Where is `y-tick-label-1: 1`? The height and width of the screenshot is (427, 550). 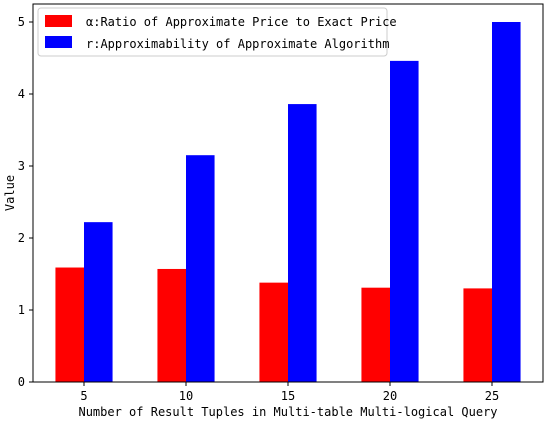 y-tick-label-1: 1 is located at coordinates (21, 310).